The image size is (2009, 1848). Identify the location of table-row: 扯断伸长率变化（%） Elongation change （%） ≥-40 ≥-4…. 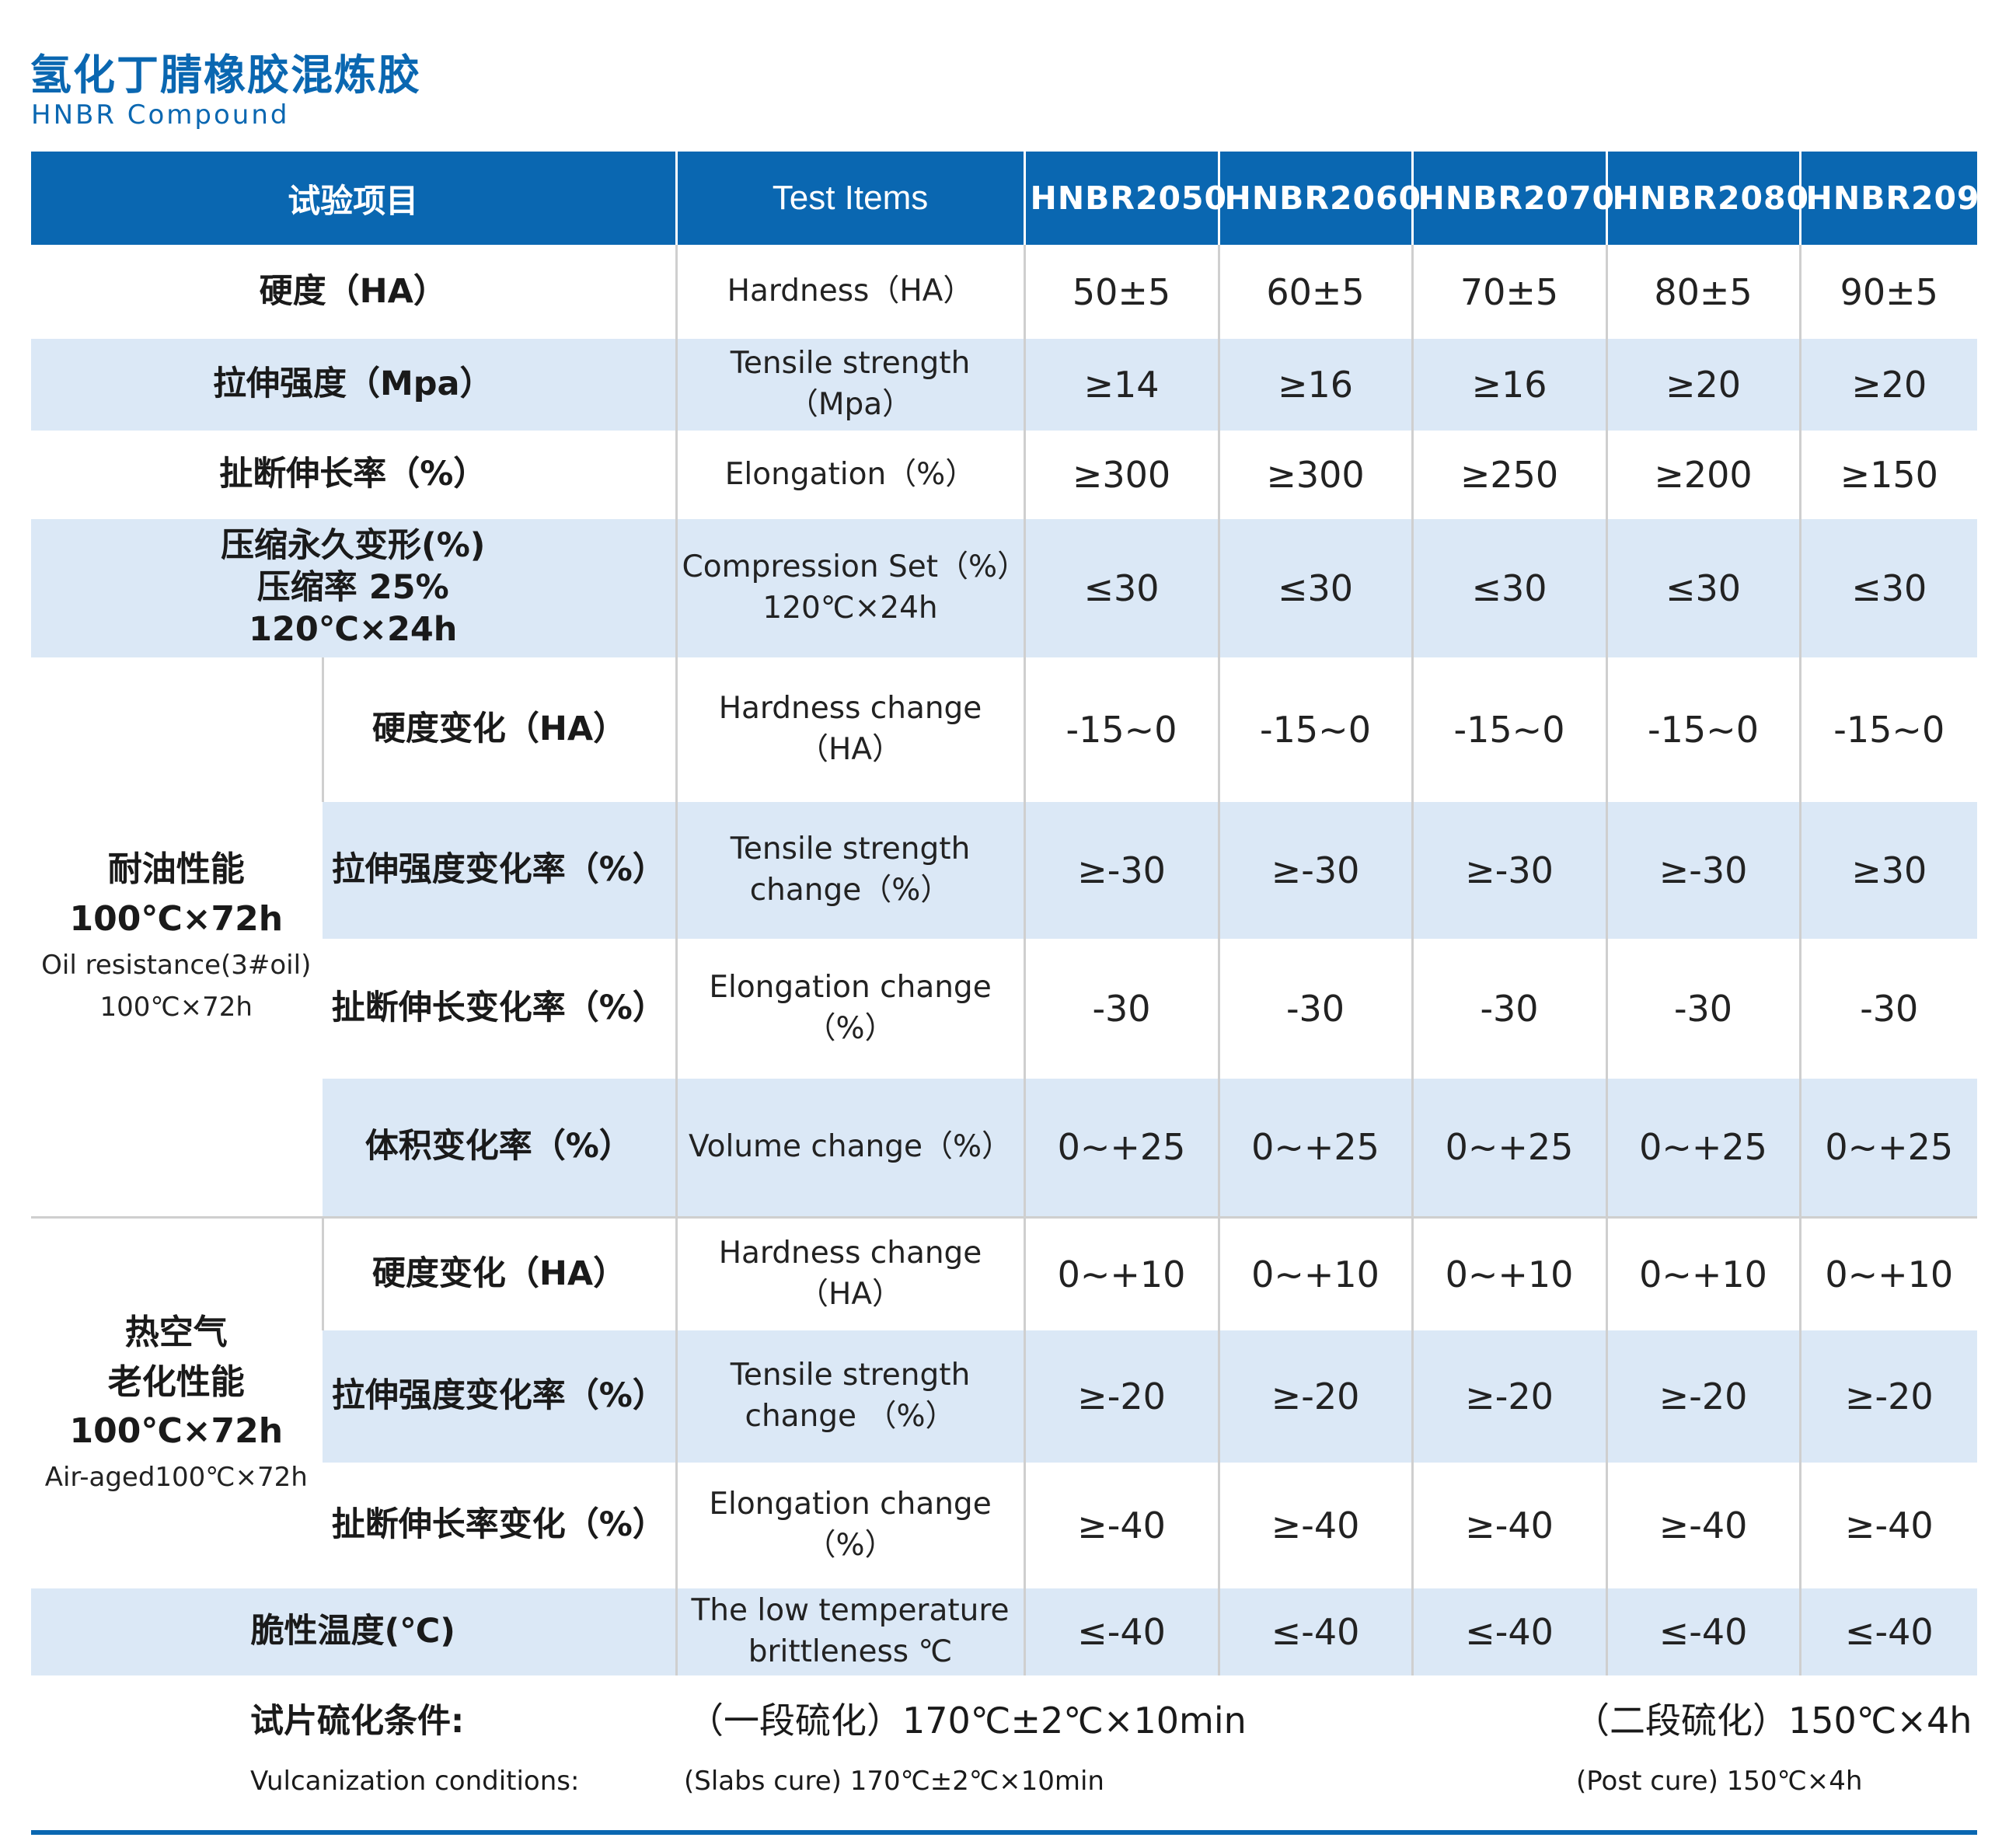
(1004, 1525).